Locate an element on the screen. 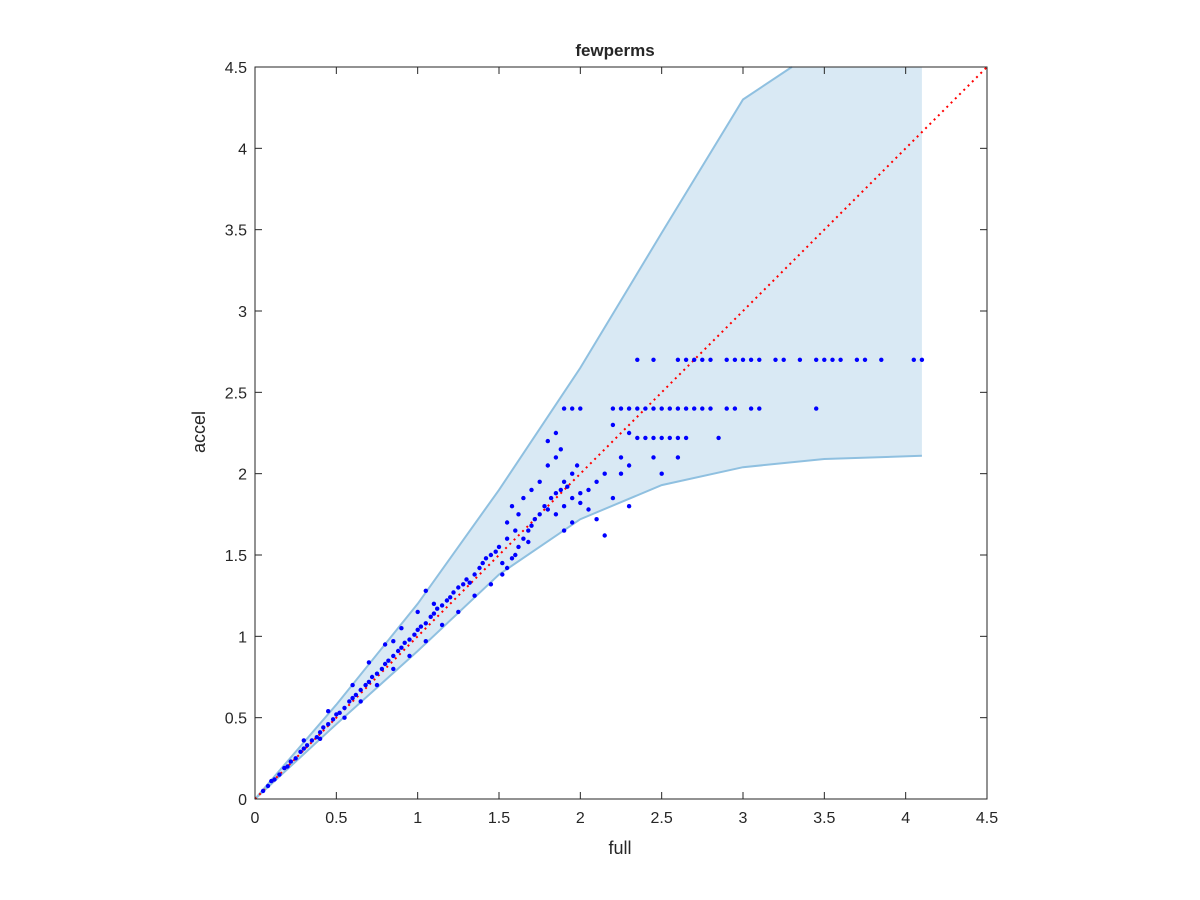 The width and height of the screenshot is (1200, 900). x-tick-label: 3.5 is located at coordinates (824, 818).